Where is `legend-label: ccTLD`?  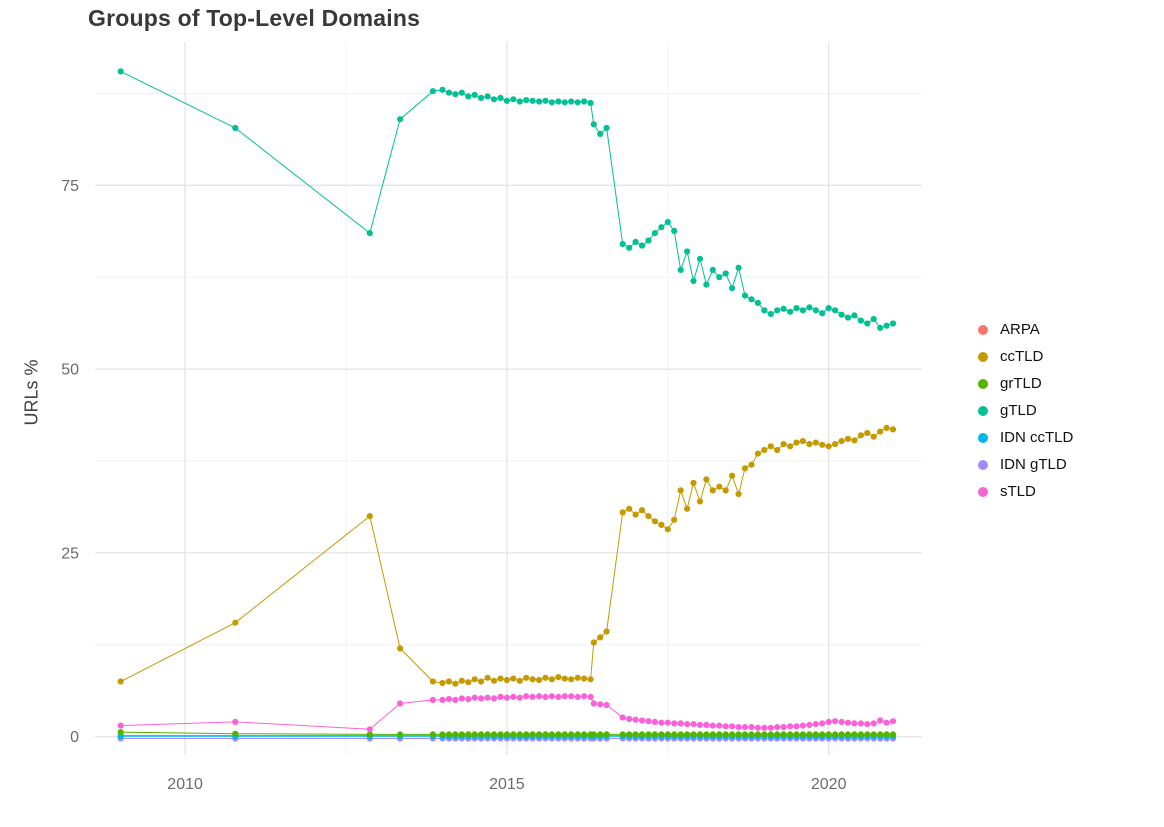
legend-label: ccTLD is located at coordinates (1022, 356).